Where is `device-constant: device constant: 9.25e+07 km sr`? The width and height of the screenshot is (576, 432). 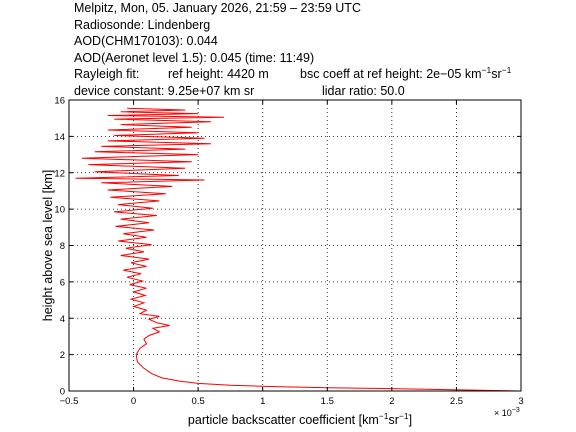 device-constant: device constant: 9.25e+07 km sr is located at coordinates (164, 90).